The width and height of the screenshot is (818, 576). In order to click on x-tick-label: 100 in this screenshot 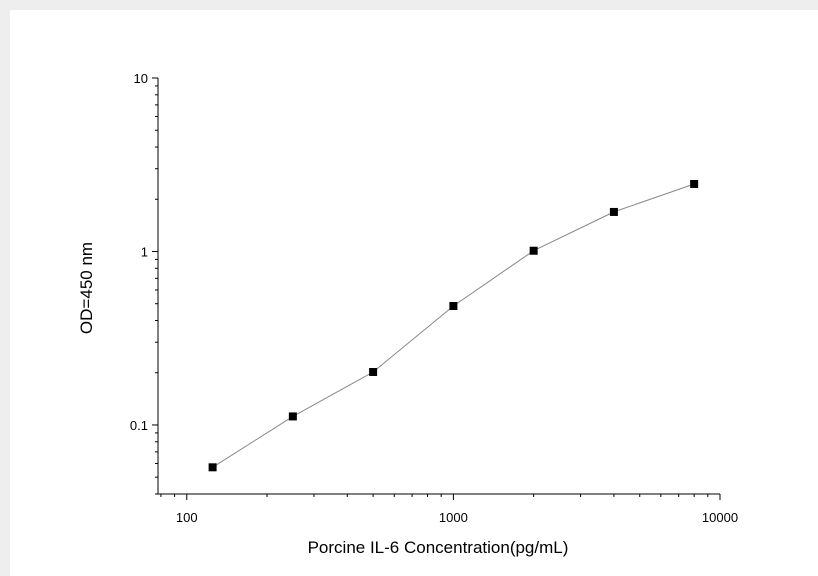, I will do `click(187, 517)`.